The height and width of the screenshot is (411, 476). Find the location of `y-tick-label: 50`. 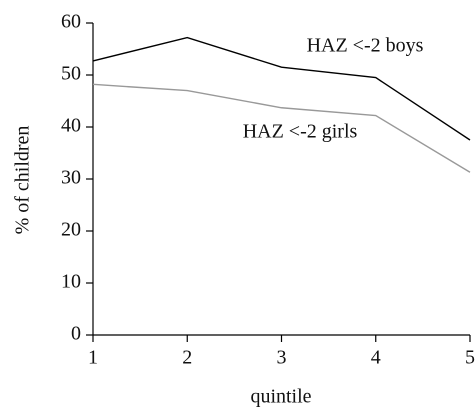

y-tick-label: 50 is located at coordinates (71, 74).